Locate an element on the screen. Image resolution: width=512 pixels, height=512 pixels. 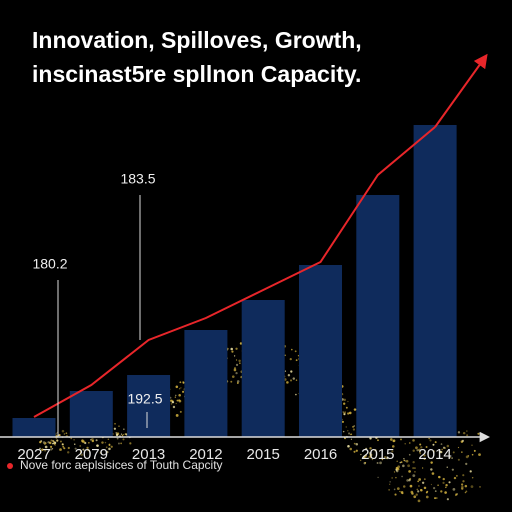
x-tick-label: 2079 is located at coordinates (91, 454).